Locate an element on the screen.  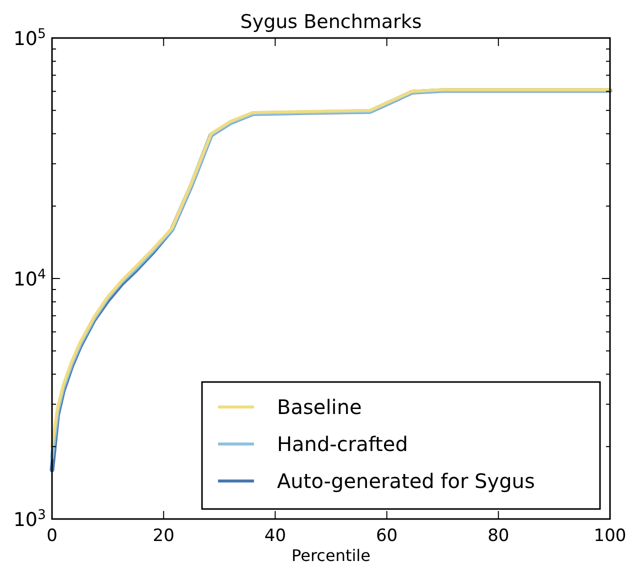
y-tick-label: 10$^{5}$ is located at coordinates (29, 38).